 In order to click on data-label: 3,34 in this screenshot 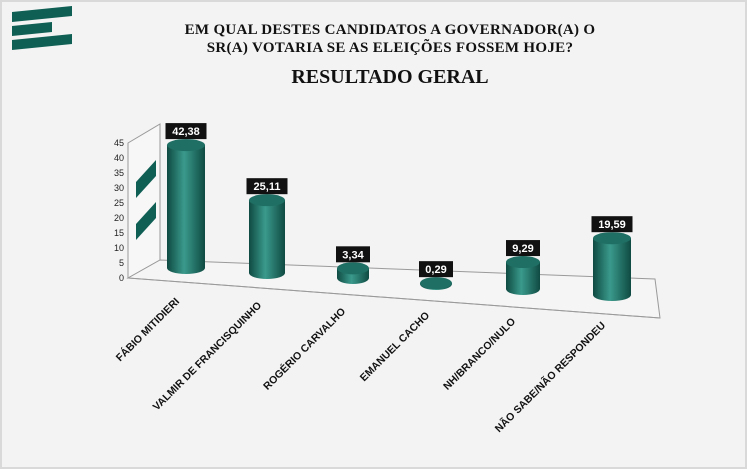, I will do `click(353, 255)`.